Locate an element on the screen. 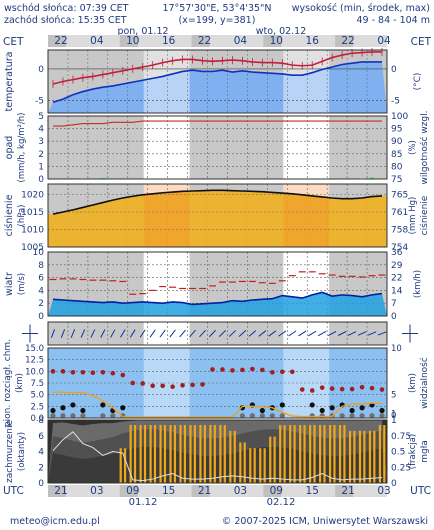 The width and height of the screenshot is (434, 530). pressure-panel-left-tick: 1015 is located at coordinates (32, 213).